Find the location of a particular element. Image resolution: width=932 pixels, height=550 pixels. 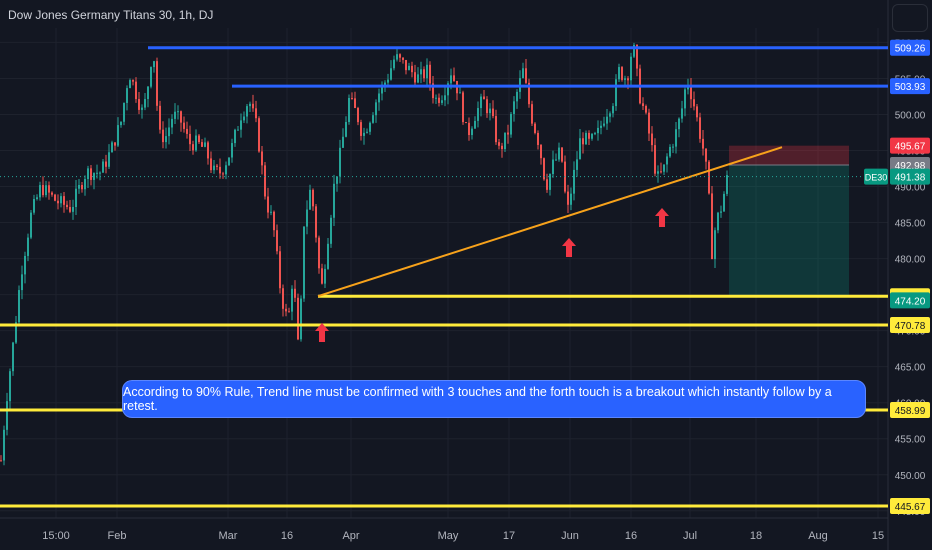

level-label: 503.93 is located at coordinates (910, 87).